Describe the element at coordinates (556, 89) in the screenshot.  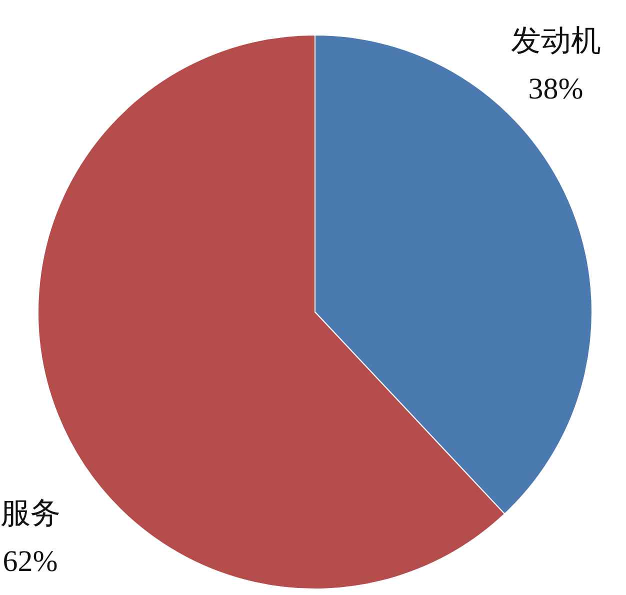
I see `data-label: 38%` at that location.